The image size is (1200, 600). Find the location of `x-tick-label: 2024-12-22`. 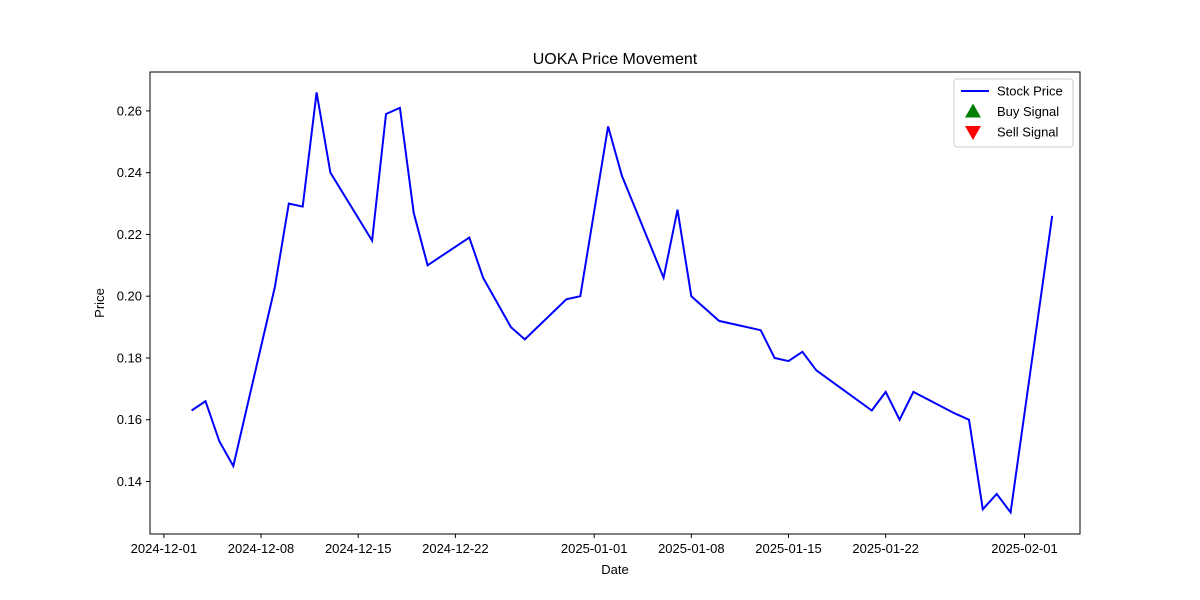

x-tick-label: 2024-12-22 is located at coordinates (455, 548).